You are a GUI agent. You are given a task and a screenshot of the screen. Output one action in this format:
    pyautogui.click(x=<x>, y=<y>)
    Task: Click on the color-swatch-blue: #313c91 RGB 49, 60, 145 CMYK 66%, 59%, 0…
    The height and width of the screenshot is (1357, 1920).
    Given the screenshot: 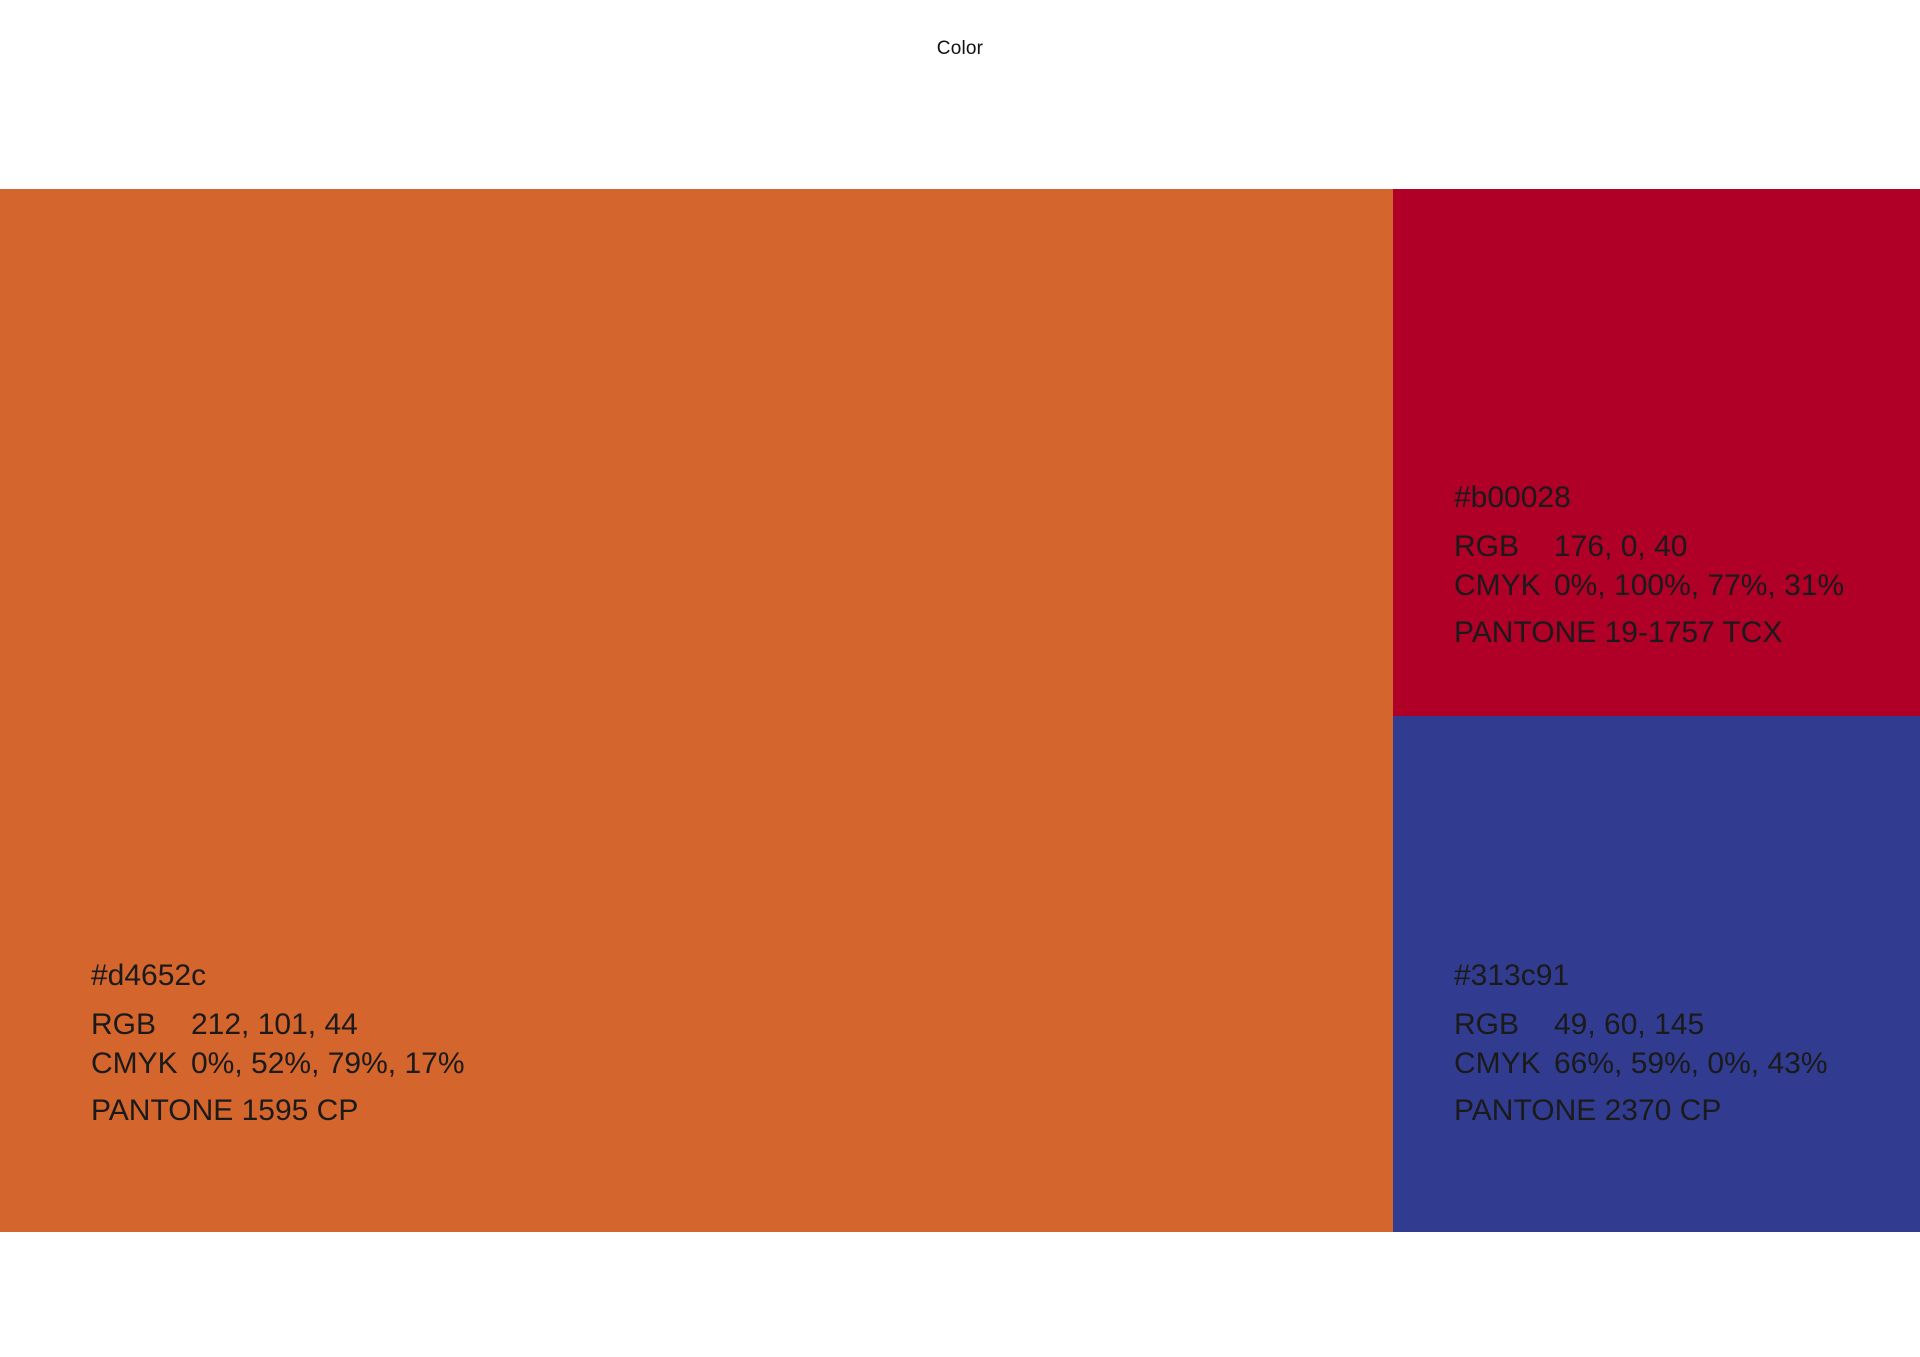 What is the action you would take?
    pyautogui.click(x=1656, y=974)
    